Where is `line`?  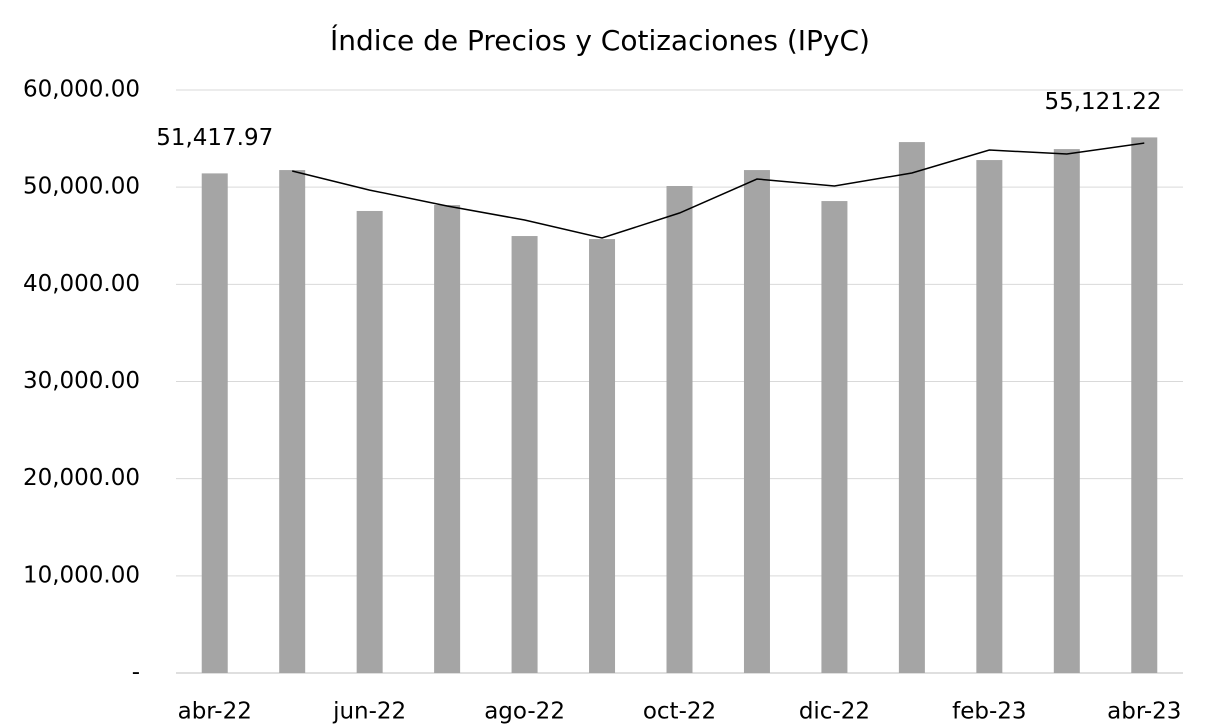 line is located at coordinates (718, 190).